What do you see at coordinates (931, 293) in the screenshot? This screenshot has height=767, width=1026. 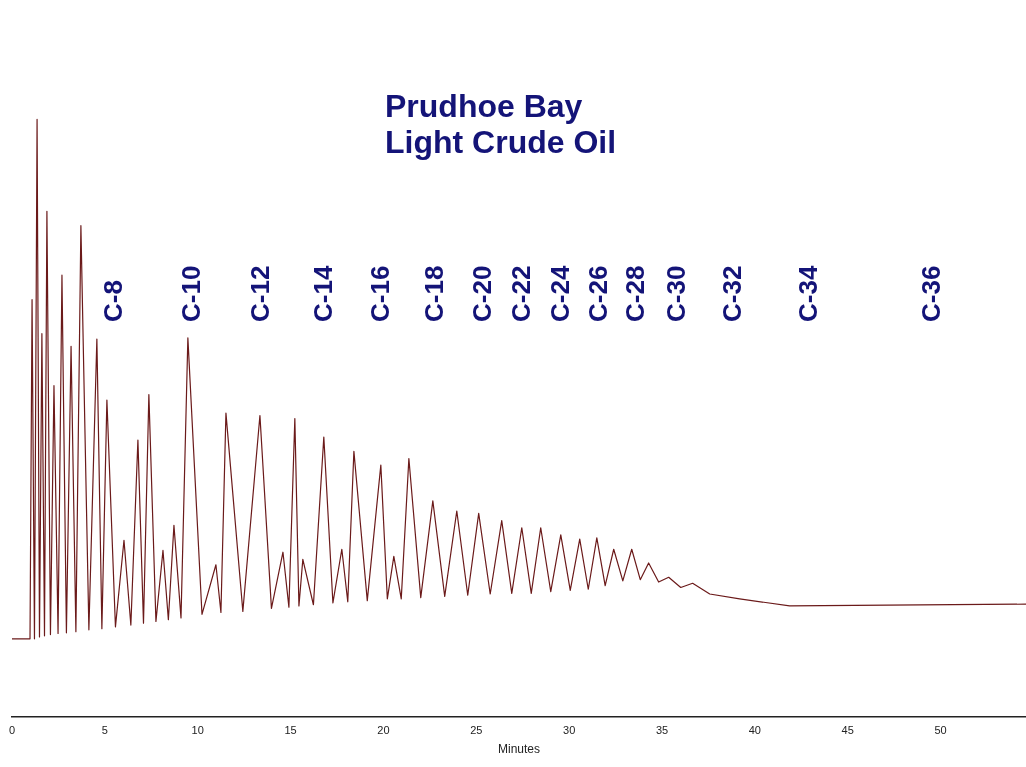 I see `annotation: C-36` at bounding box center [931, 293].